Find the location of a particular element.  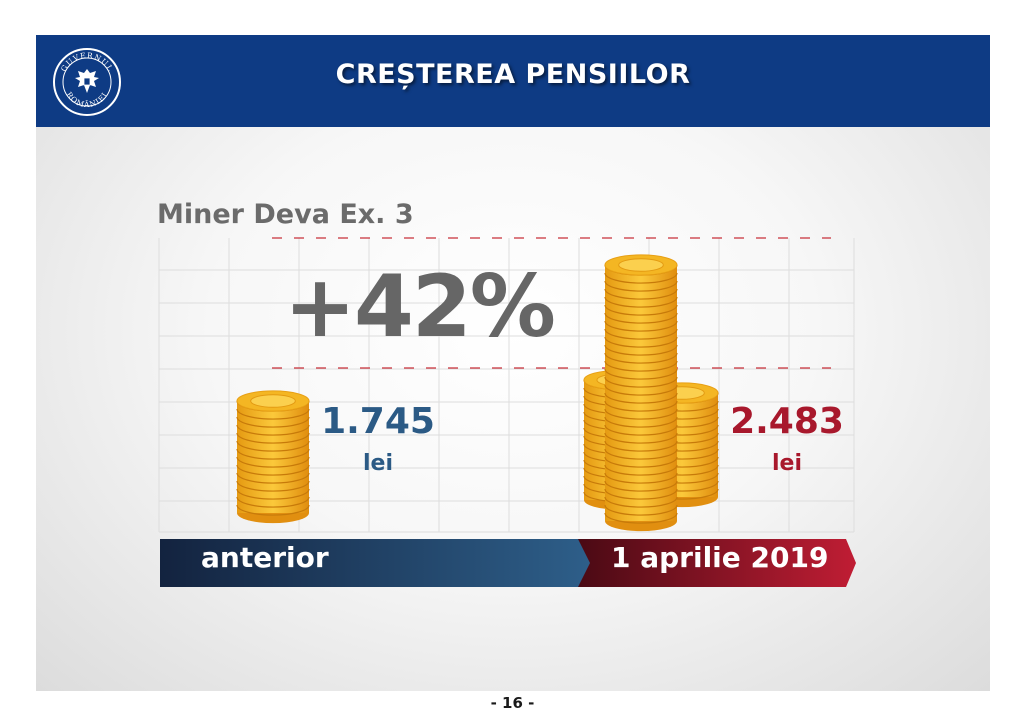

page-title: CREȘTEREA PENSIILOR is located at coordinates (513, 74).